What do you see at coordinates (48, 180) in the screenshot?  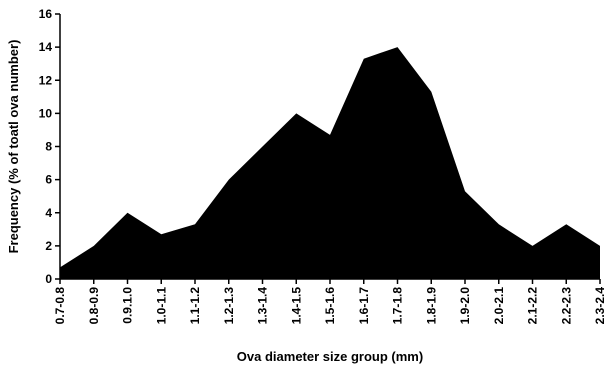 I see `y-tick-label: 6` at bounding box center [48, 180].